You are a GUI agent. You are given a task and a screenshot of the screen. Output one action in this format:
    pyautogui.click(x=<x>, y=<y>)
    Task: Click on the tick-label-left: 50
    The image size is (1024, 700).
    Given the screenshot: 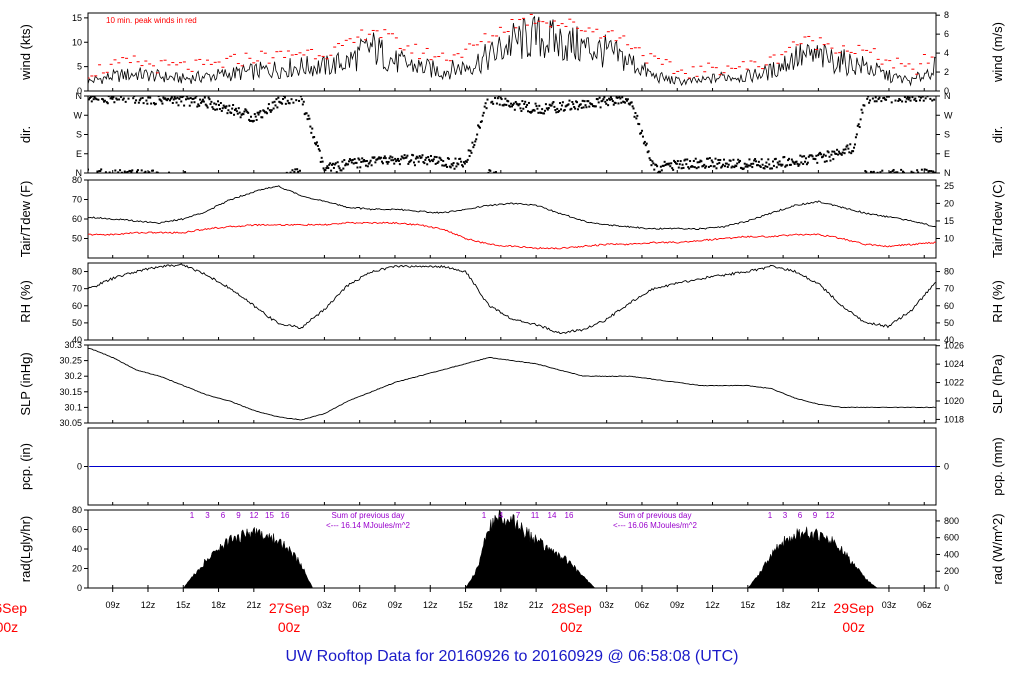 What is the action you would take?
    pyautogui.click(x=77, y=323)
    